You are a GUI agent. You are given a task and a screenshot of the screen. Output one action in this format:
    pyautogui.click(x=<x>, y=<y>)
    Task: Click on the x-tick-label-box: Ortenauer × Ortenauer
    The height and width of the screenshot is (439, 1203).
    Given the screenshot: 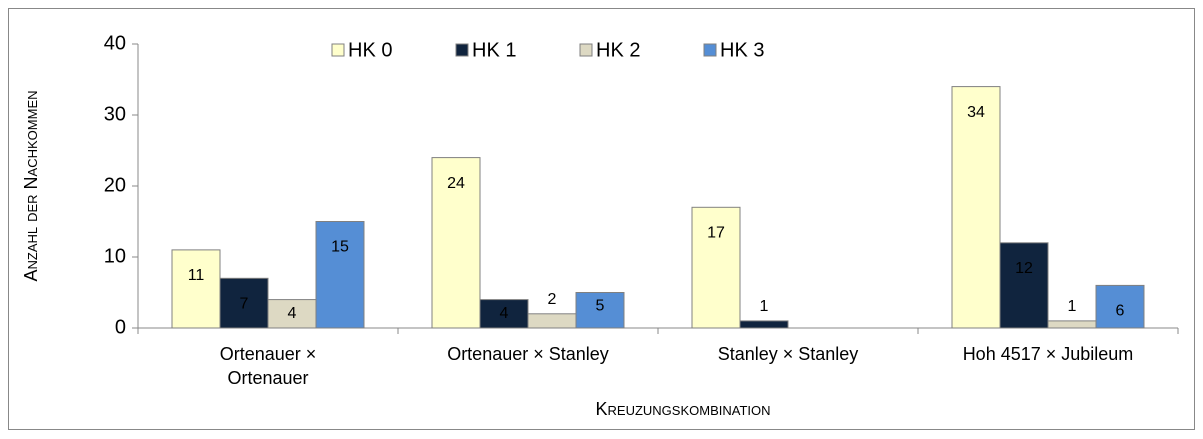 What is the action you would take?
    pyautogui.click(x=268, y=366)
    